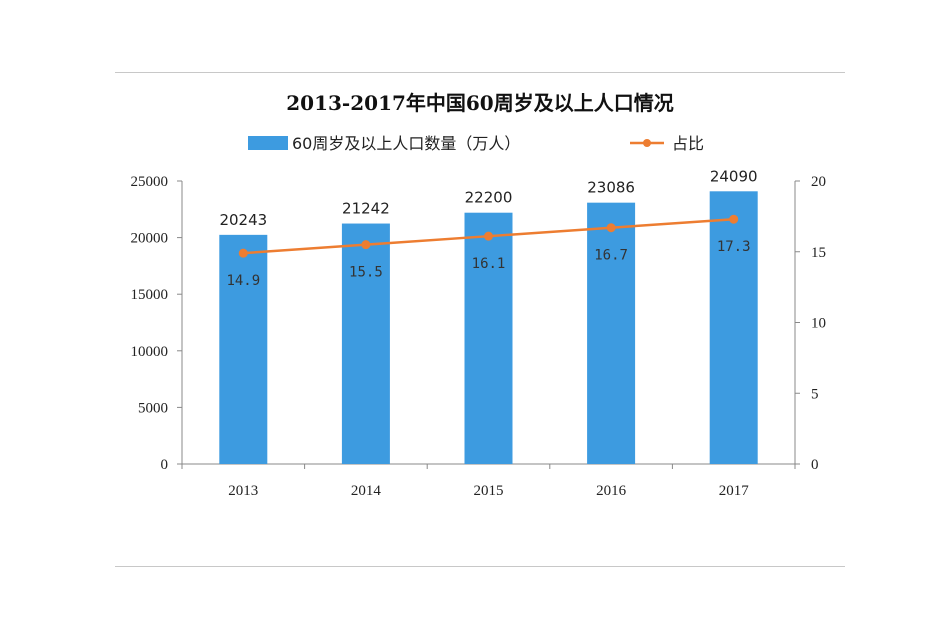  What do you see at coordinates (366, 209) in the screenshot?
I see `bar-value-label: 21242` at bounding box center [366, 209].